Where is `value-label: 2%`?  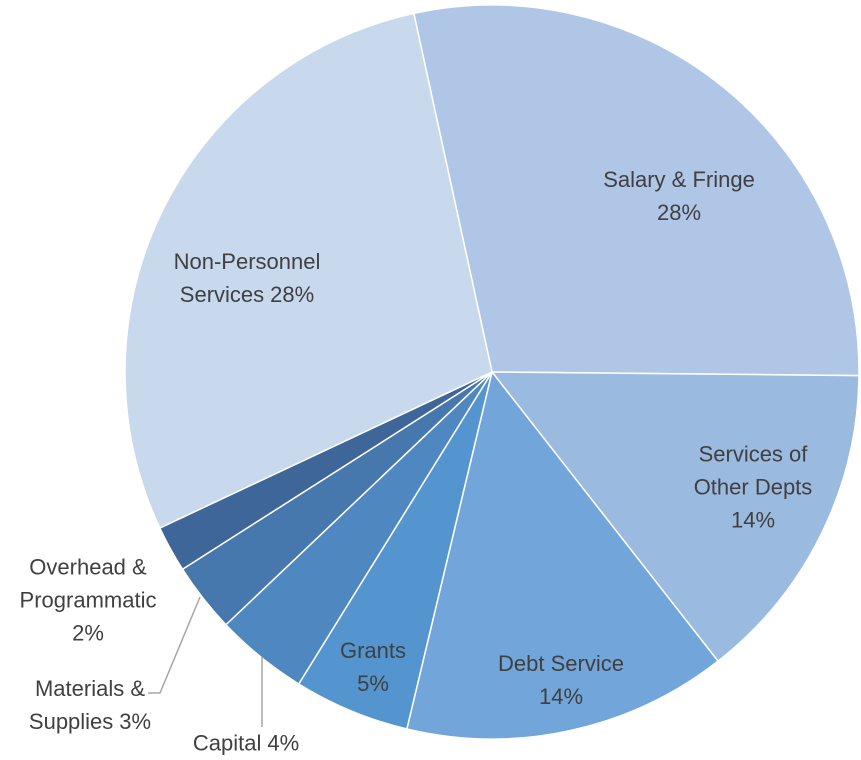 value-label: 2% is located at coordinates (88, 633).